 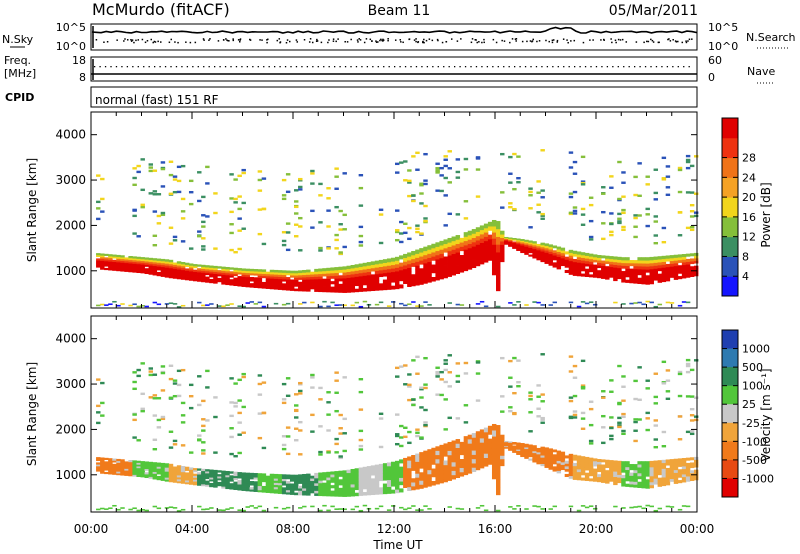 I want to click on nave-tick-top: 60, so click(x=715, y=60).